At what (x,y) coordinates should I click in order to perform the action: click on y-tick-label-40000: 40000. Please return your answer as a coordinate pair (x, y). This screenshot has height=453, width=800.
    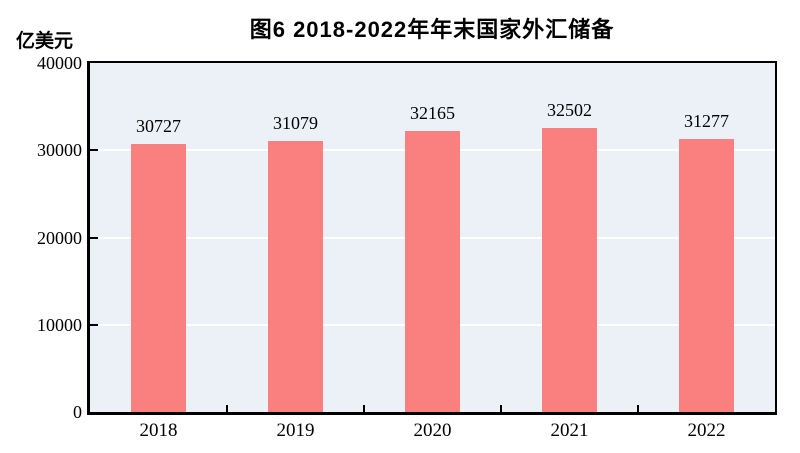
    Looking at the image, I should click on (59, 63).